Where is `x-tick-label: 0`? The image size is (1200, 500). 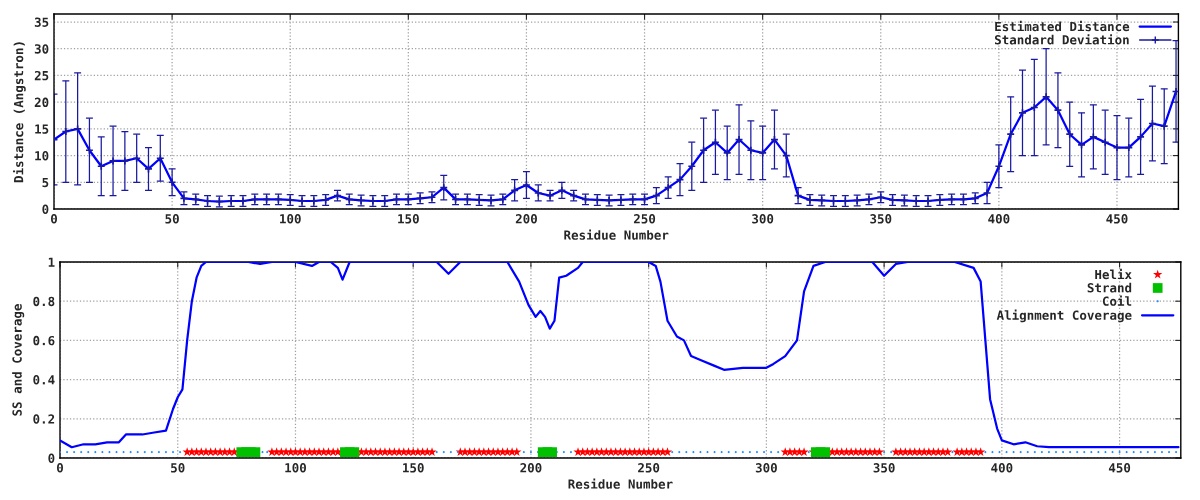 x-tick-label: 0 is located at coordinates (60, 468).